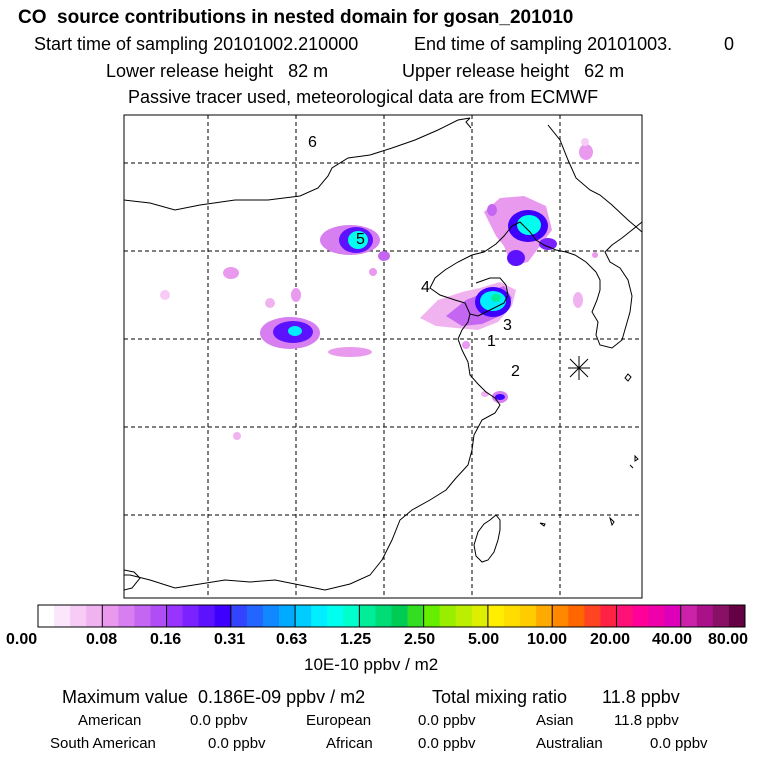 Image resolution: width=768 pixels, height=768 pixels. I want to click on region-label-6: 6, so click(312, 142).